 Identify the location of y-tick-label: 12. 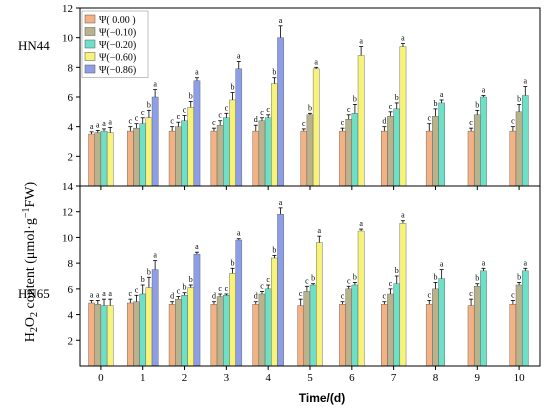
(67, 9).